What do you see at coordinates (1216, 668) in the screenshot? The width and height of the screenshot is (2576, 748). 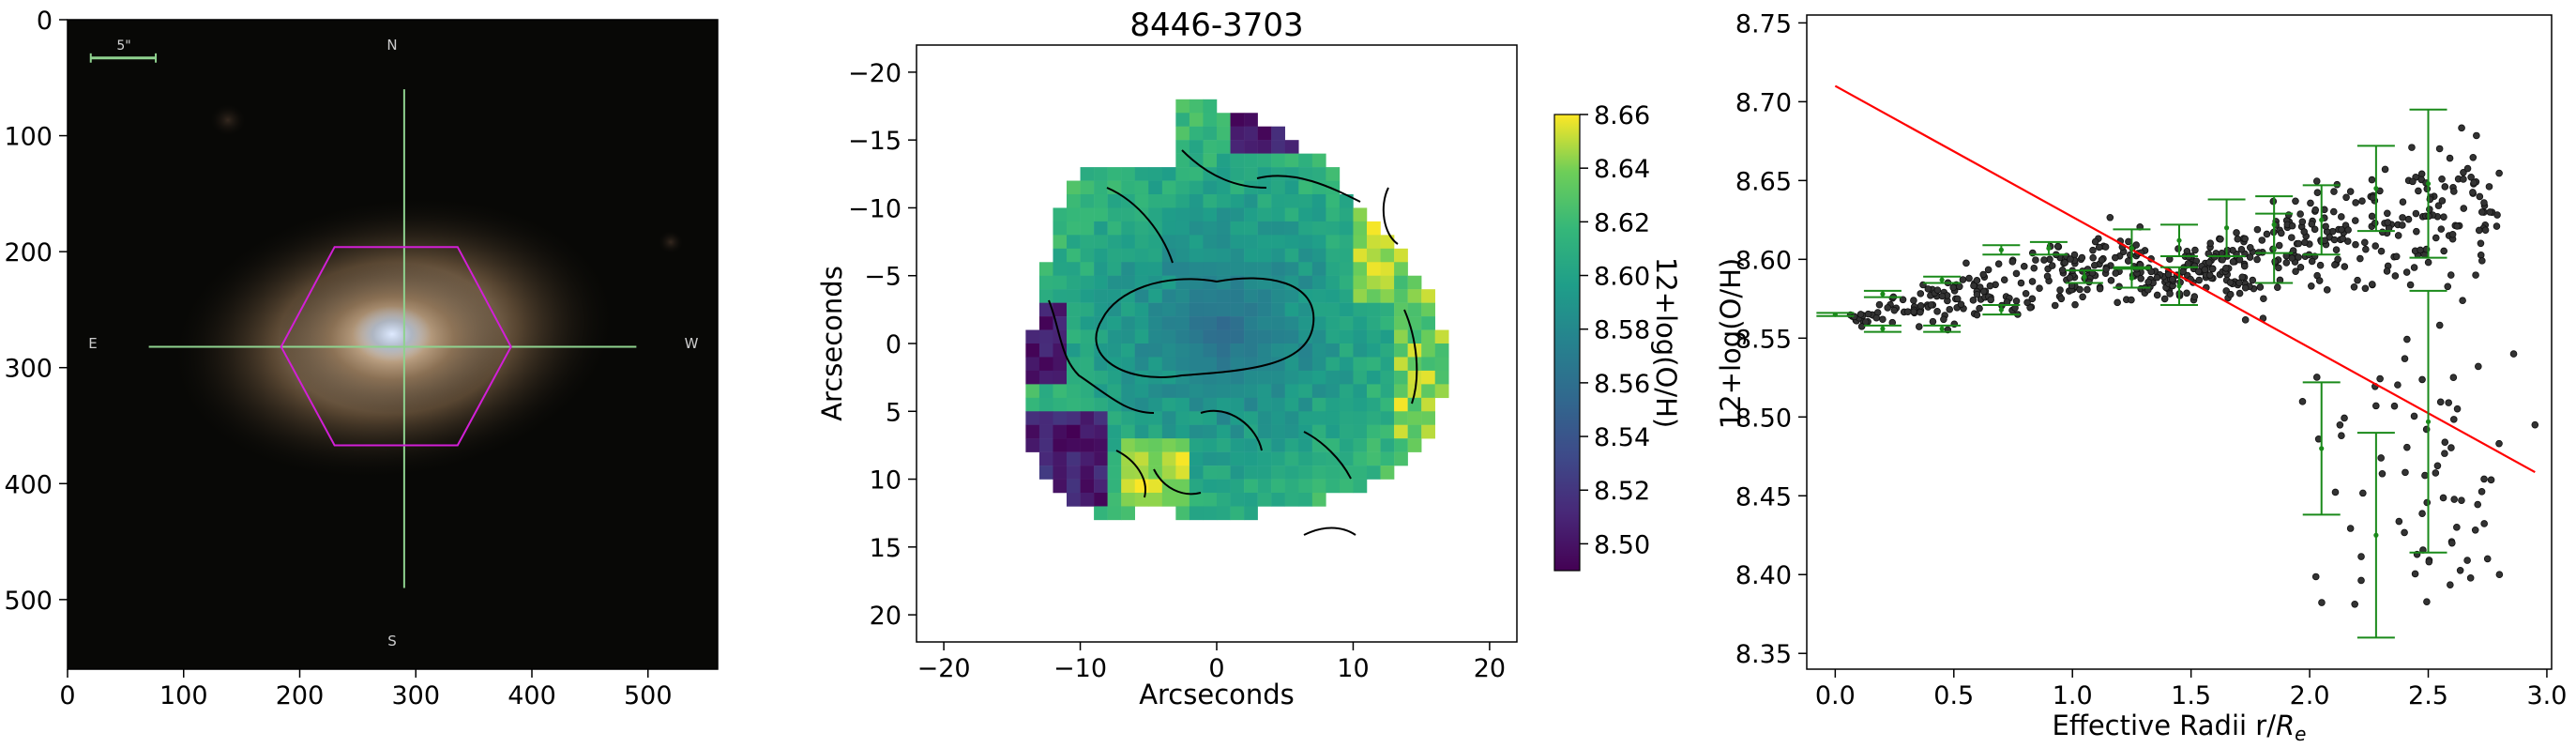 I see `x-tick-label: 0` at bounding box center [1216, 668].